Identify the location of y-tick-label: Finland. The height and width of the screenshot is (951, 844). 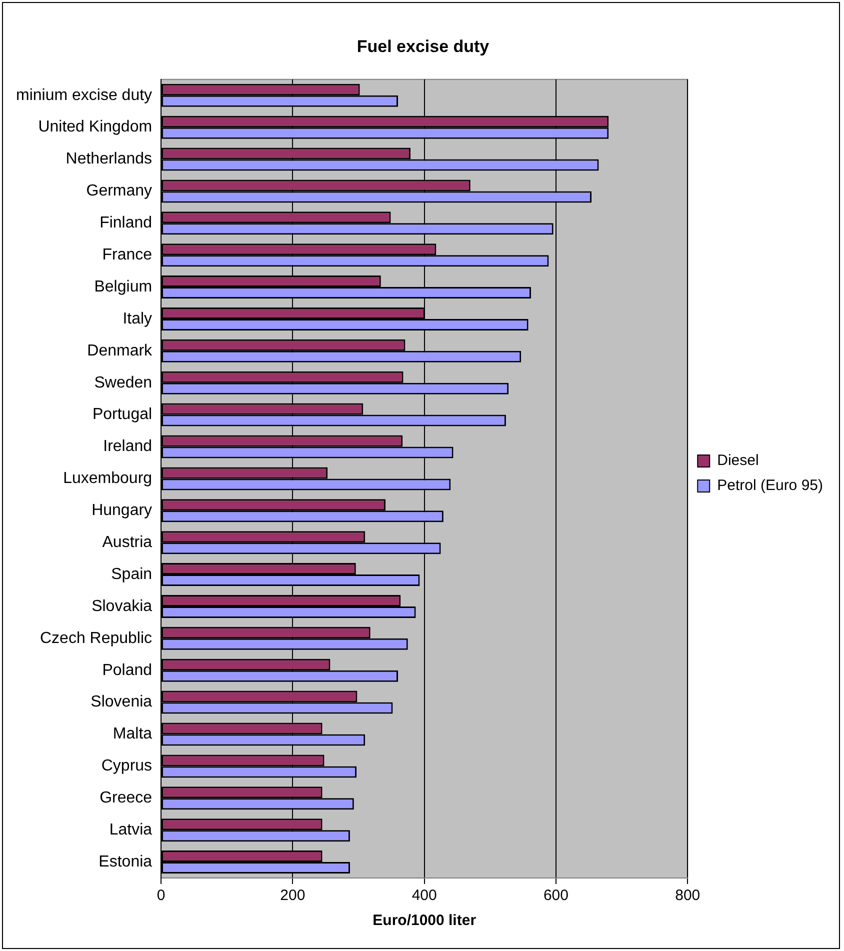
(126, 223).